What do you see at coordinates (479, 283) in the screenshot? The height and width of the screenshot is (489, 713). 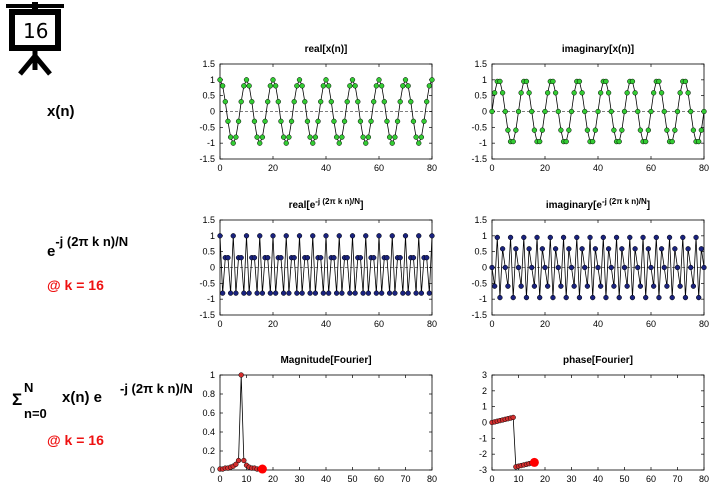 I see `y-tick-label: -0.5` at bounding box center [479, 283].